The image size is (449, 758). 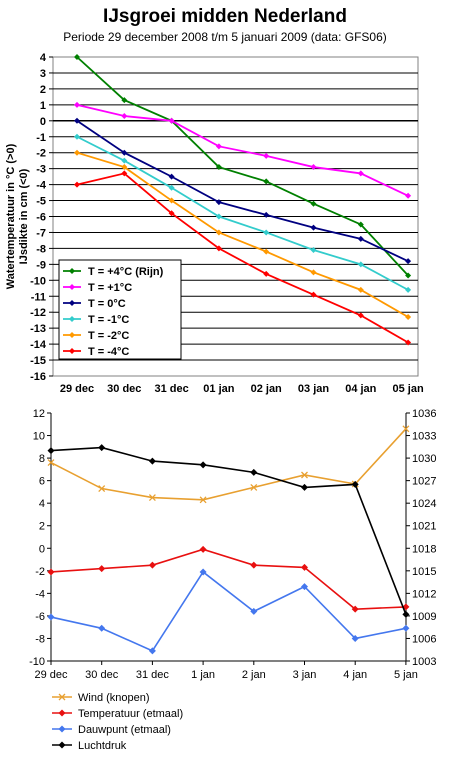 I want to click on y-tick-label: 1, so click(x=43, y=106).